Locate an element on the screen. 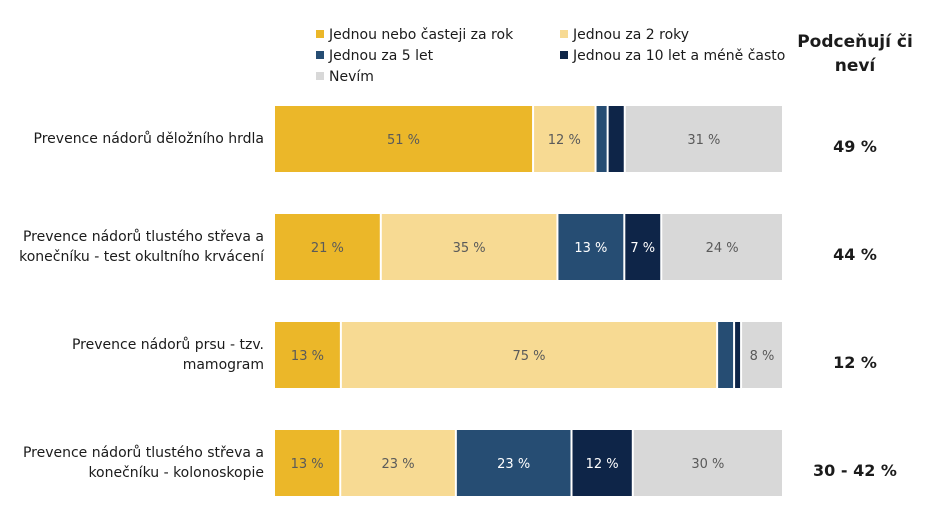 Image resolution: width=925 pixels, height=520 pixels. data-label: 30 % is located at coordinates (707, 464).